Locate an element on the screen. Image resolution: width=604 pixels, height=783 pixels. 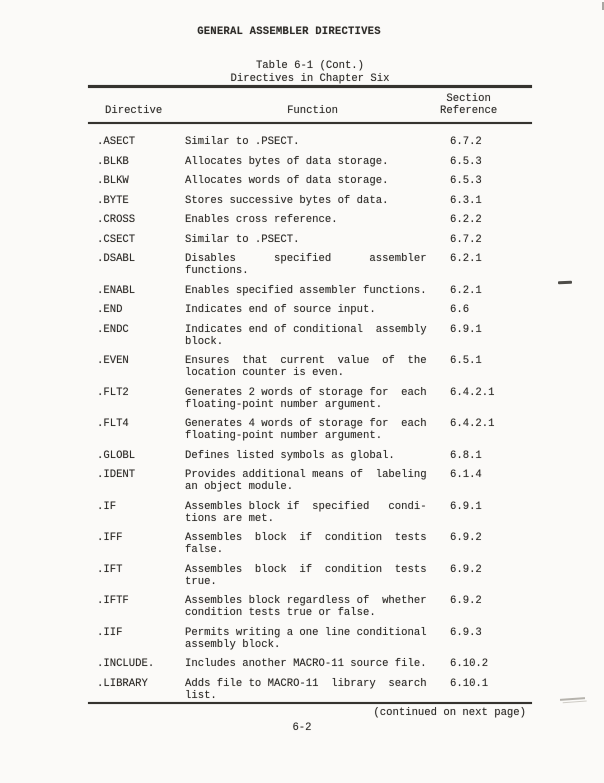
row-directive: .EVEN is located at coordinates (113, 361).